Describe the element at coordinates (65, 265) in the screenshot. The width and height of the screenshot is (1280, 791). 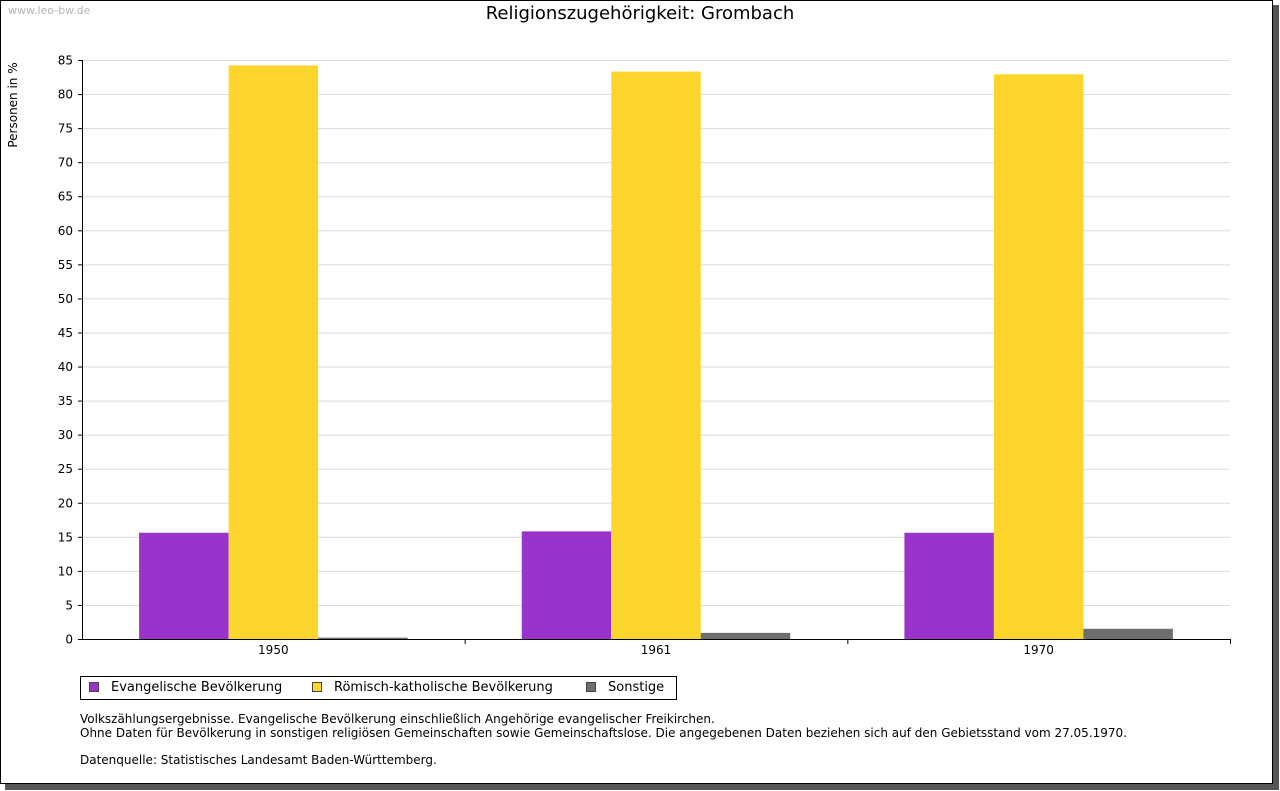
I see `y-tick-label: 55` at that location.